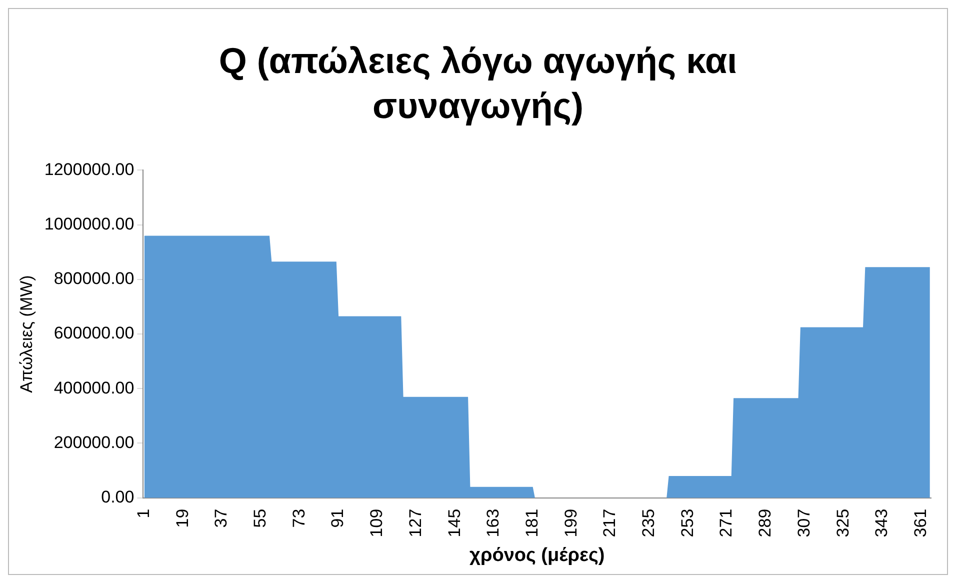 This screenshot has width=956, height=583. I want to click on x-tick-label: 343, so click(882, 523).